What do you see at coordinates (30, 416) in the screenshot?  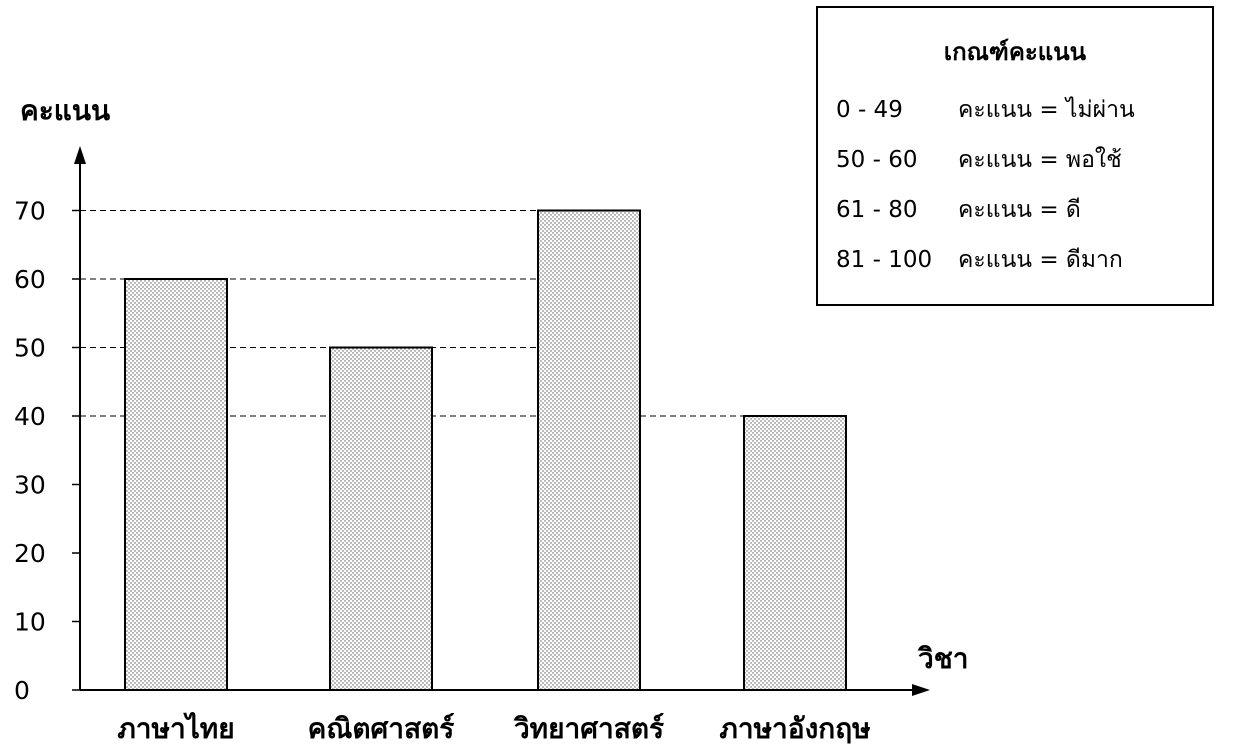 I see `y-tick-label: 40` at bounding box center [30, 416].